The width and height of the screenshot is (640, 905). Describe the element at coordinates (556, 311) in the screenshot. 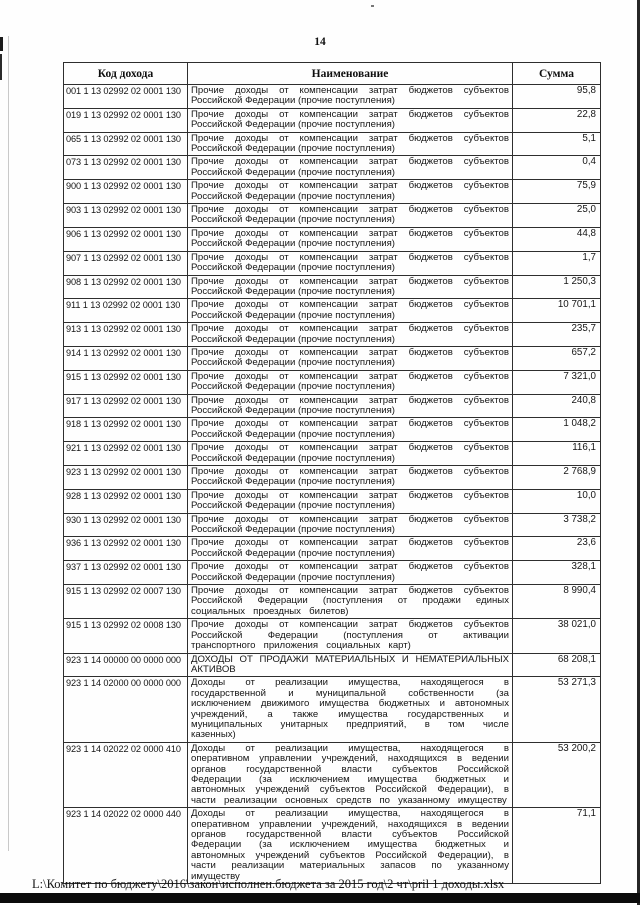

I see `sum-cell: 10 701,1` at that location.